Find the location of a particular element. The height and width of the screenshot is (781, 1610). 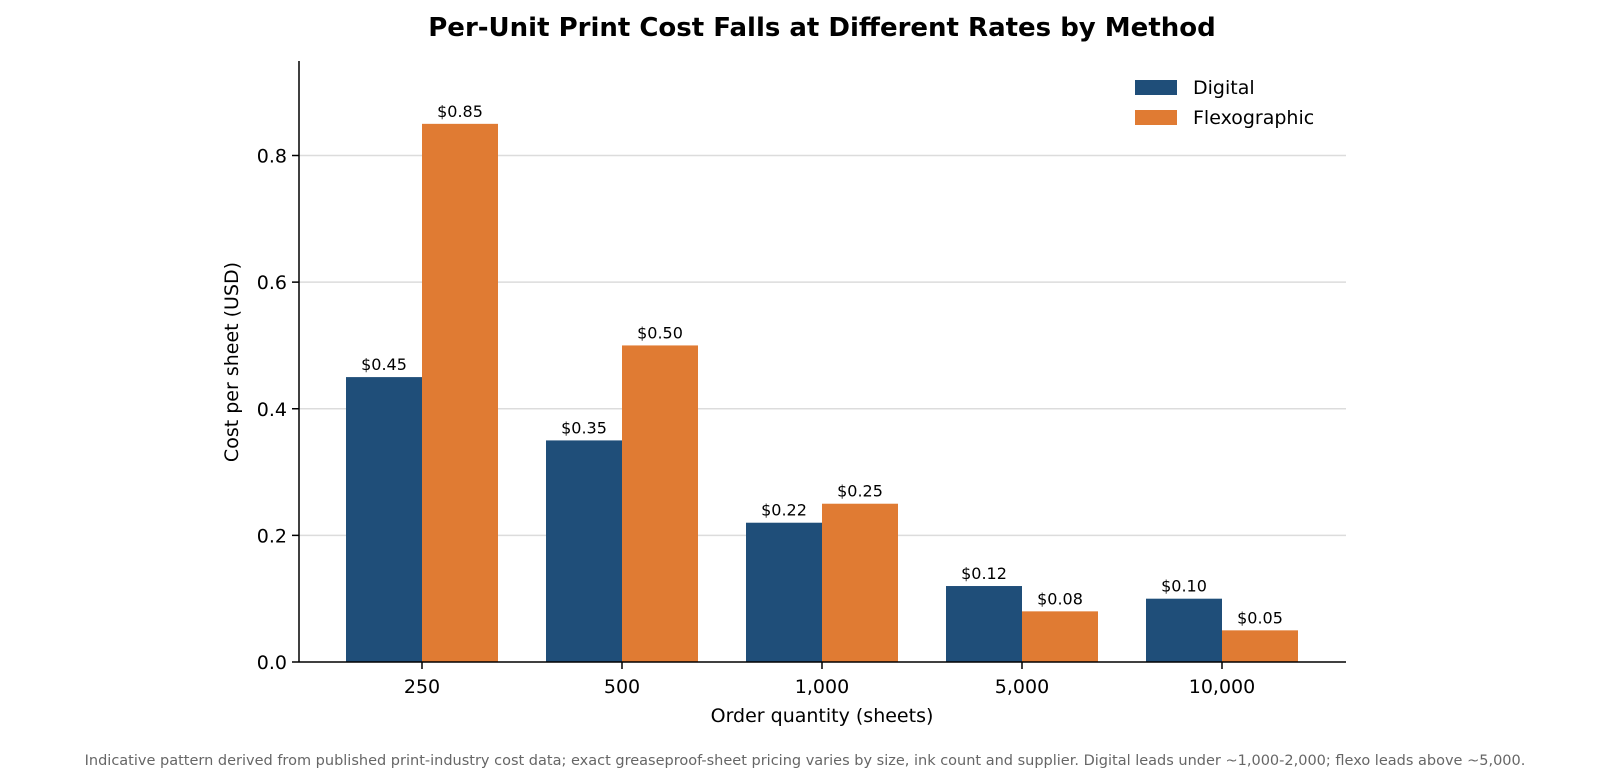

x-tick-label: 10,000 is located at coordinates (1222, 687).